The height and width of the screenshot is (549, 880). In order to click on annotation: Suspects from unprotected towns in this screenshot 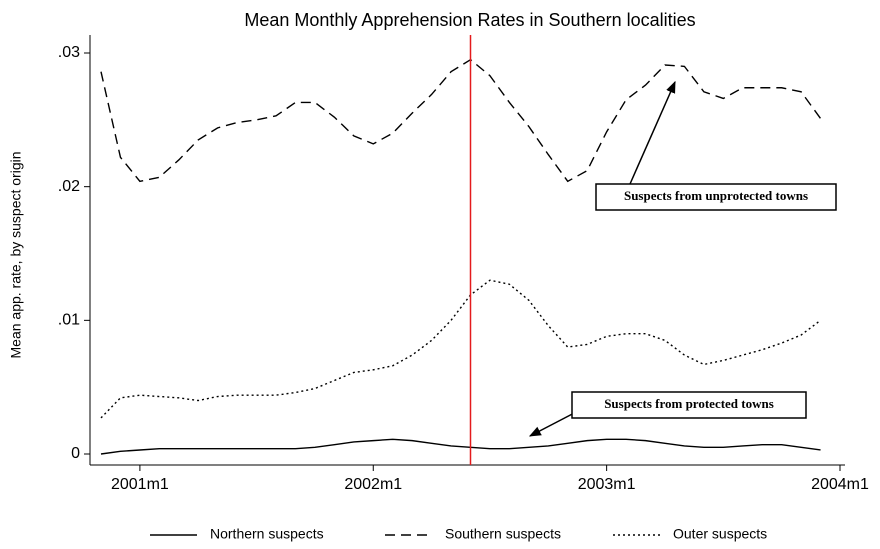, I will do `click(716, 195)`.